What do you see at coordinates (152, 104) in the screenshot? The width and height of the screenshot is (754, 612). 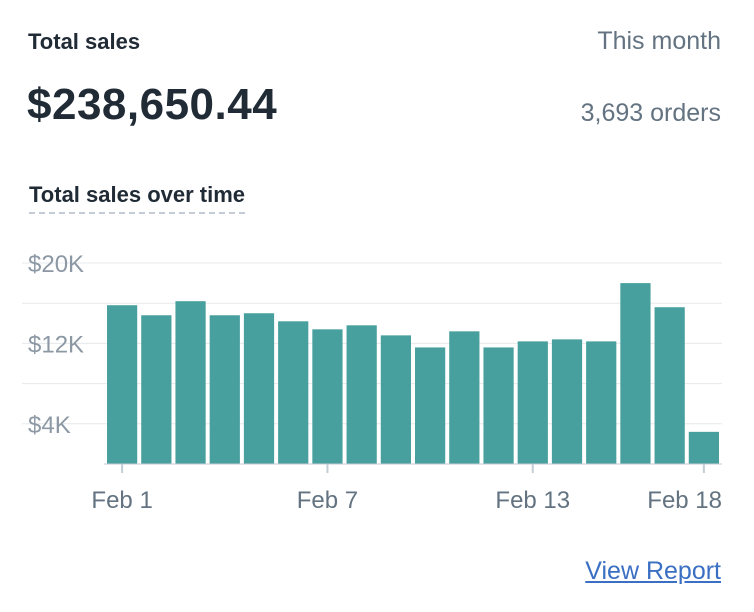 I see `total-sales-amount: $238,650.44` at bounding box center [152, 104].